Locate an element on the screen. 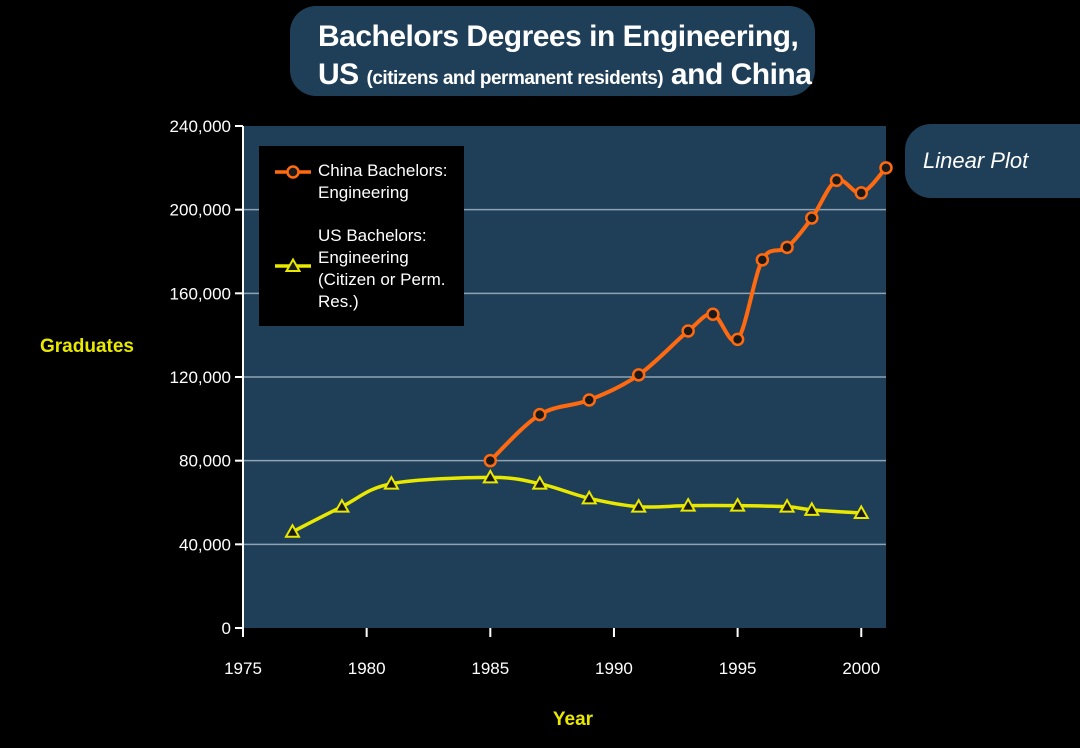  y-tick-label: 200,000 is located at coordinates (200, 210).